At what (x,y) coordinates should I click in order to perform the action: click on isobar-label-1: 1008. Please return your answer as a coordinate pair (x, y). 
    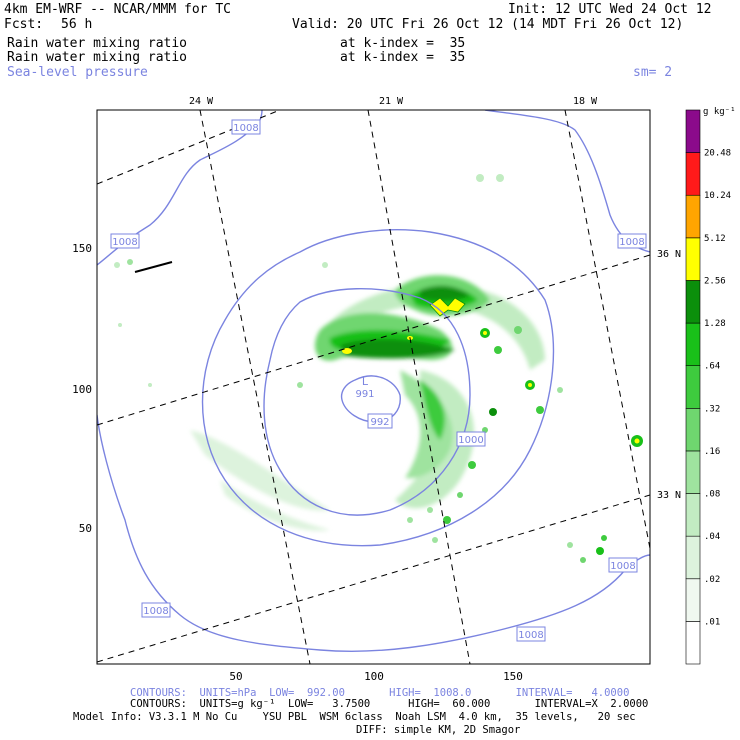
    Looking at the image, I should click on (245, 128).